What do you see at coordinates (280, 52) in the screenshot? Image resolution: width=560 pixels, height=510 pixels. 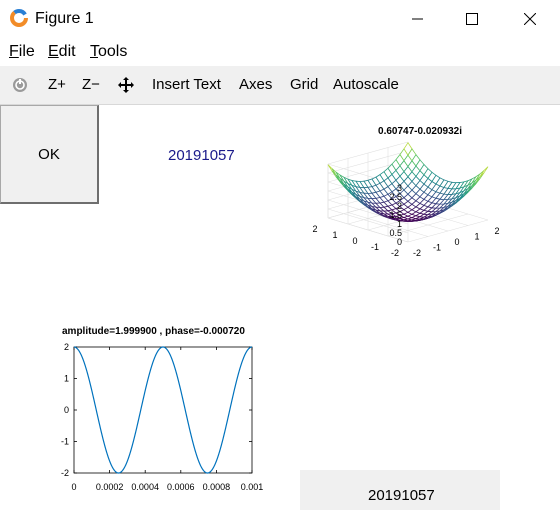 I see `menu-bar: File Edit Tools` at bounding box center [280, 52].